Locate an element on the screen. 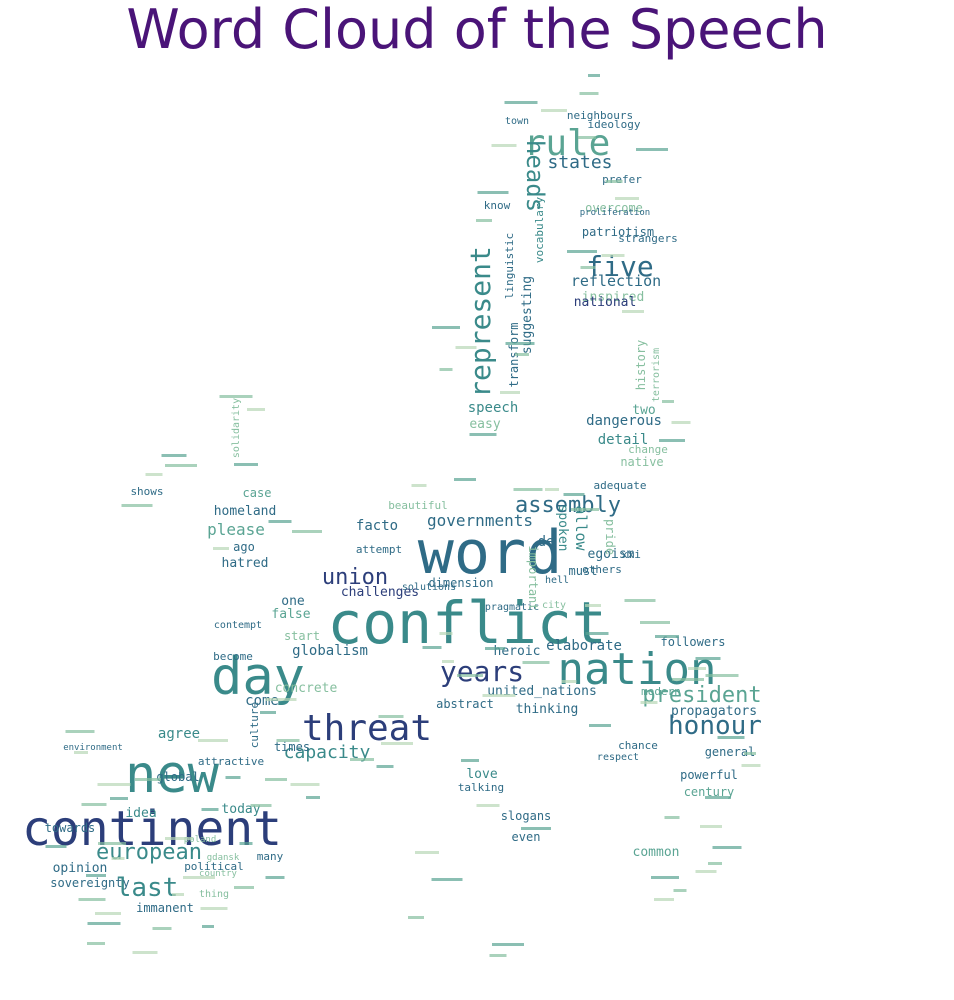 The height and width of the screenshot is (1000, 954). word-ideology: ideology is located at coordinates (614, 124).